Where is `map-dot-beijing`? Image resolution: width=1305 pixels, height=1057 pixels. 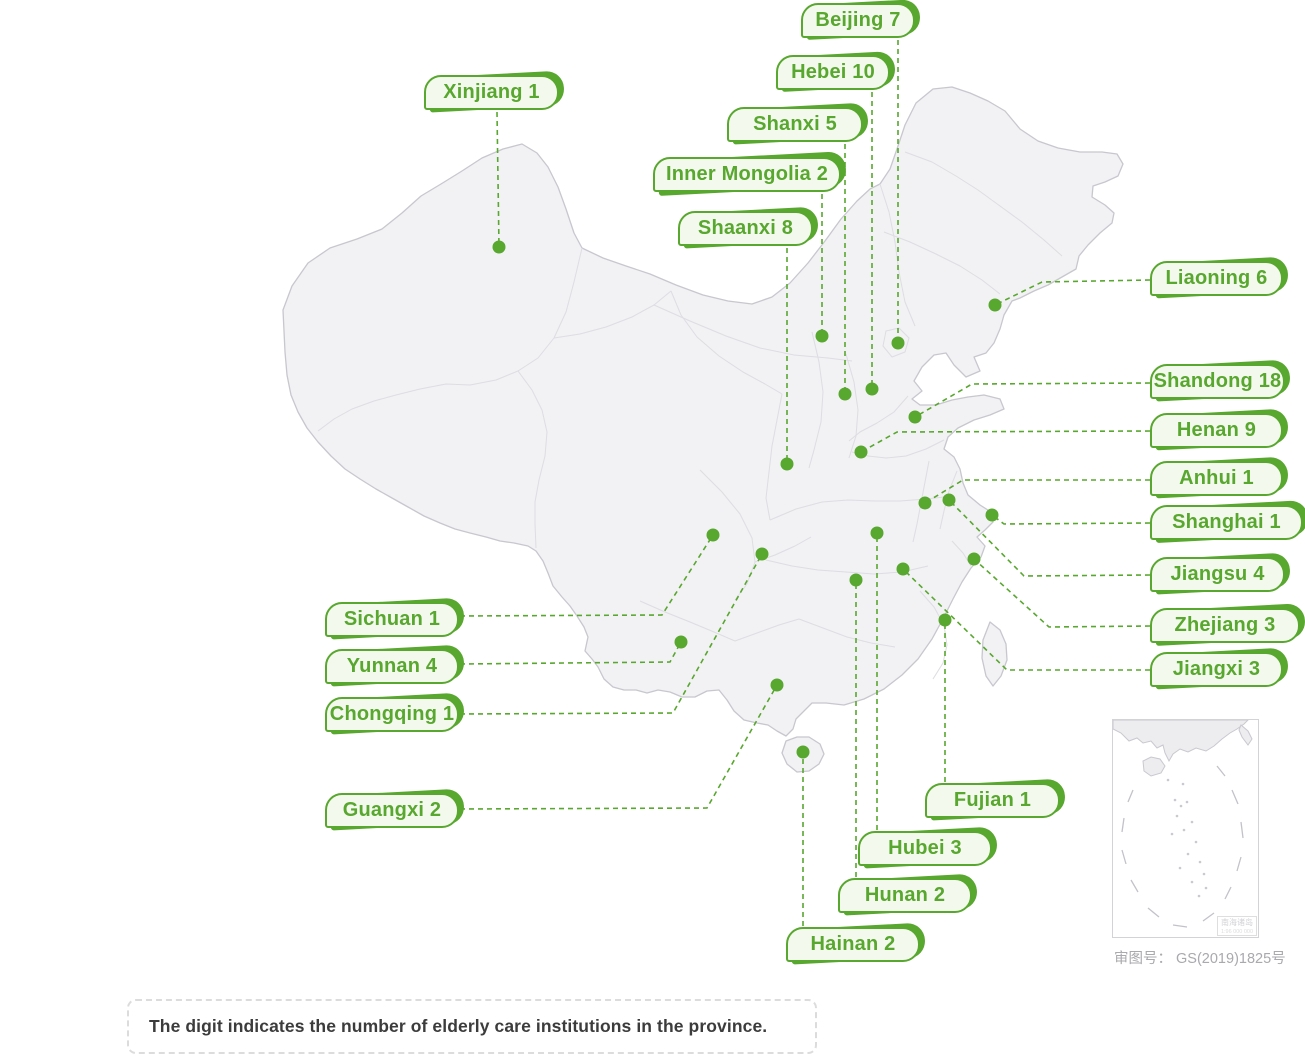
map-dot-beijing is located at coordinates (898, 343).